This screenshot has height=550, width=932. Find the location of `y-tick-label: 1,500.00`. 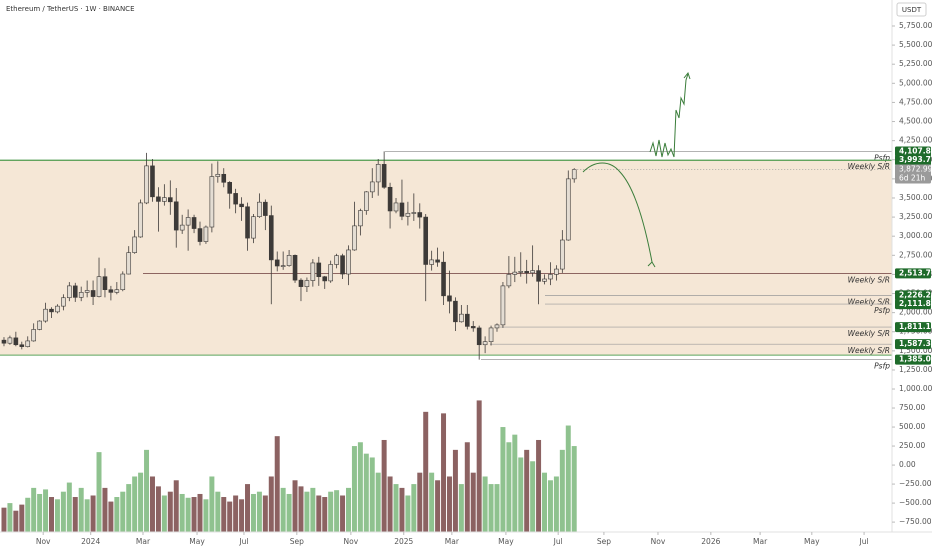

y-tick-label: 1,500.00 is located at coordinates (915, 350).